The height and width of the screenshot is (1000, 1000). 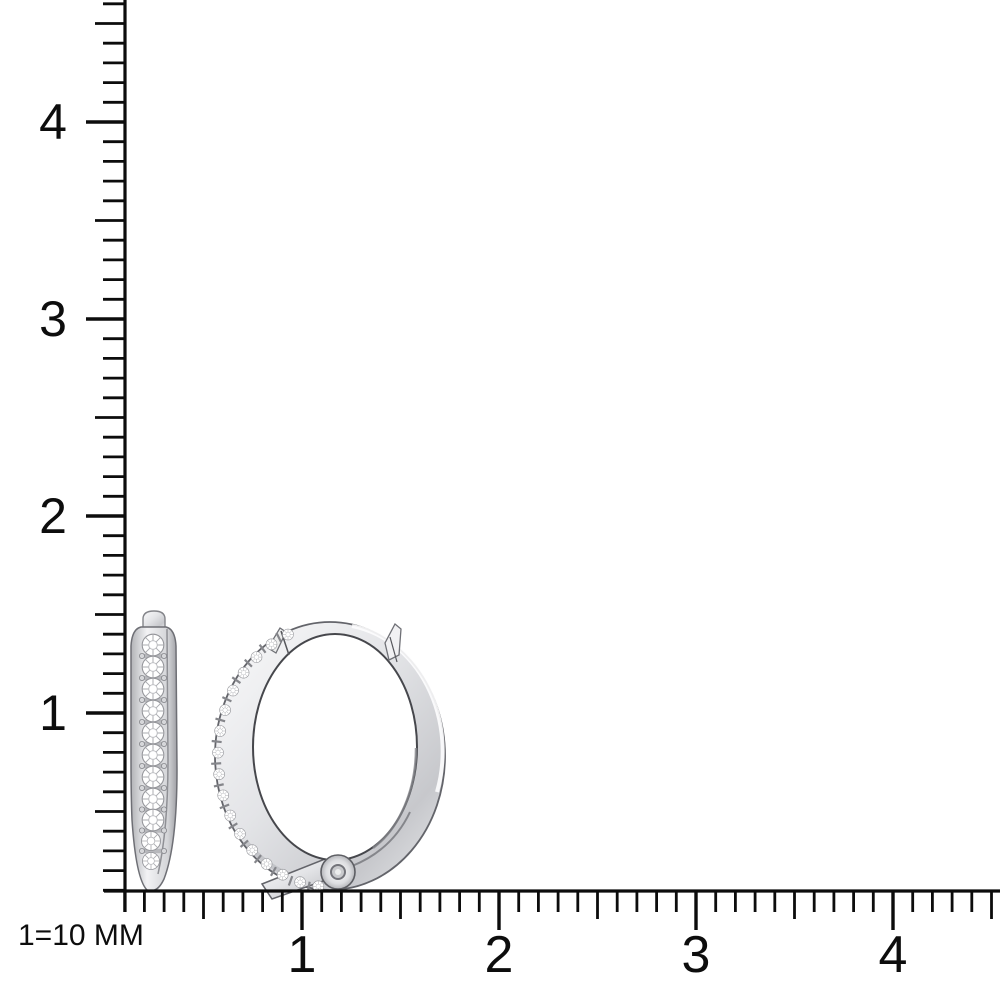 What do you see at coordinates (393, 649) in the screenshot?
I see `hoop-clasp-gap-right` at bounding box center [393, 649].